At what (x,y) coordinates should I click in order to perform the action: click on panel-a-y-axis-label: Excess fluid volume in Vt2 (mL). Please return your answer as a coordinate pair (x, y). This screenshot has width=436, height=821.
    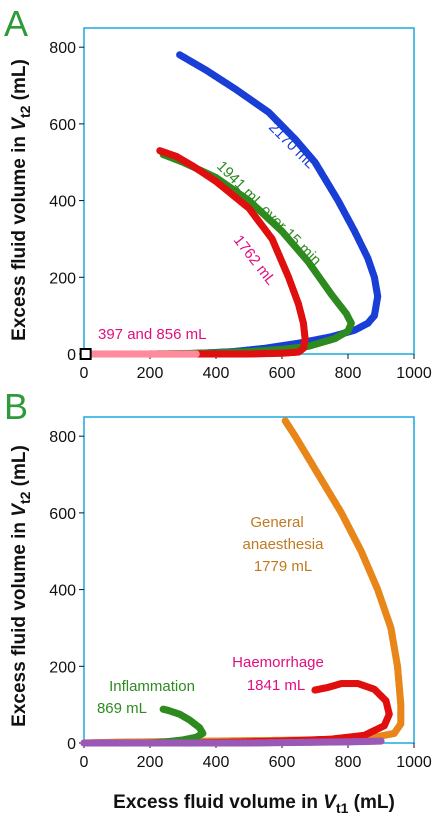
    Looking at the image, I should click on (21, 200).